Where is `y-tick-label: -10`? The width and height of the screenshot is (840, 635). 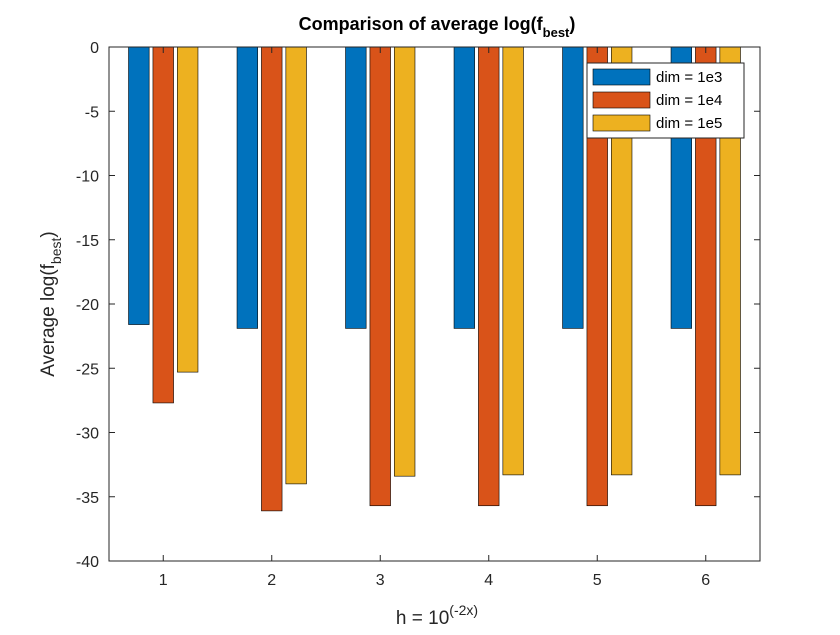 y-tick-label: -10 is located at coordinates (87, 177).